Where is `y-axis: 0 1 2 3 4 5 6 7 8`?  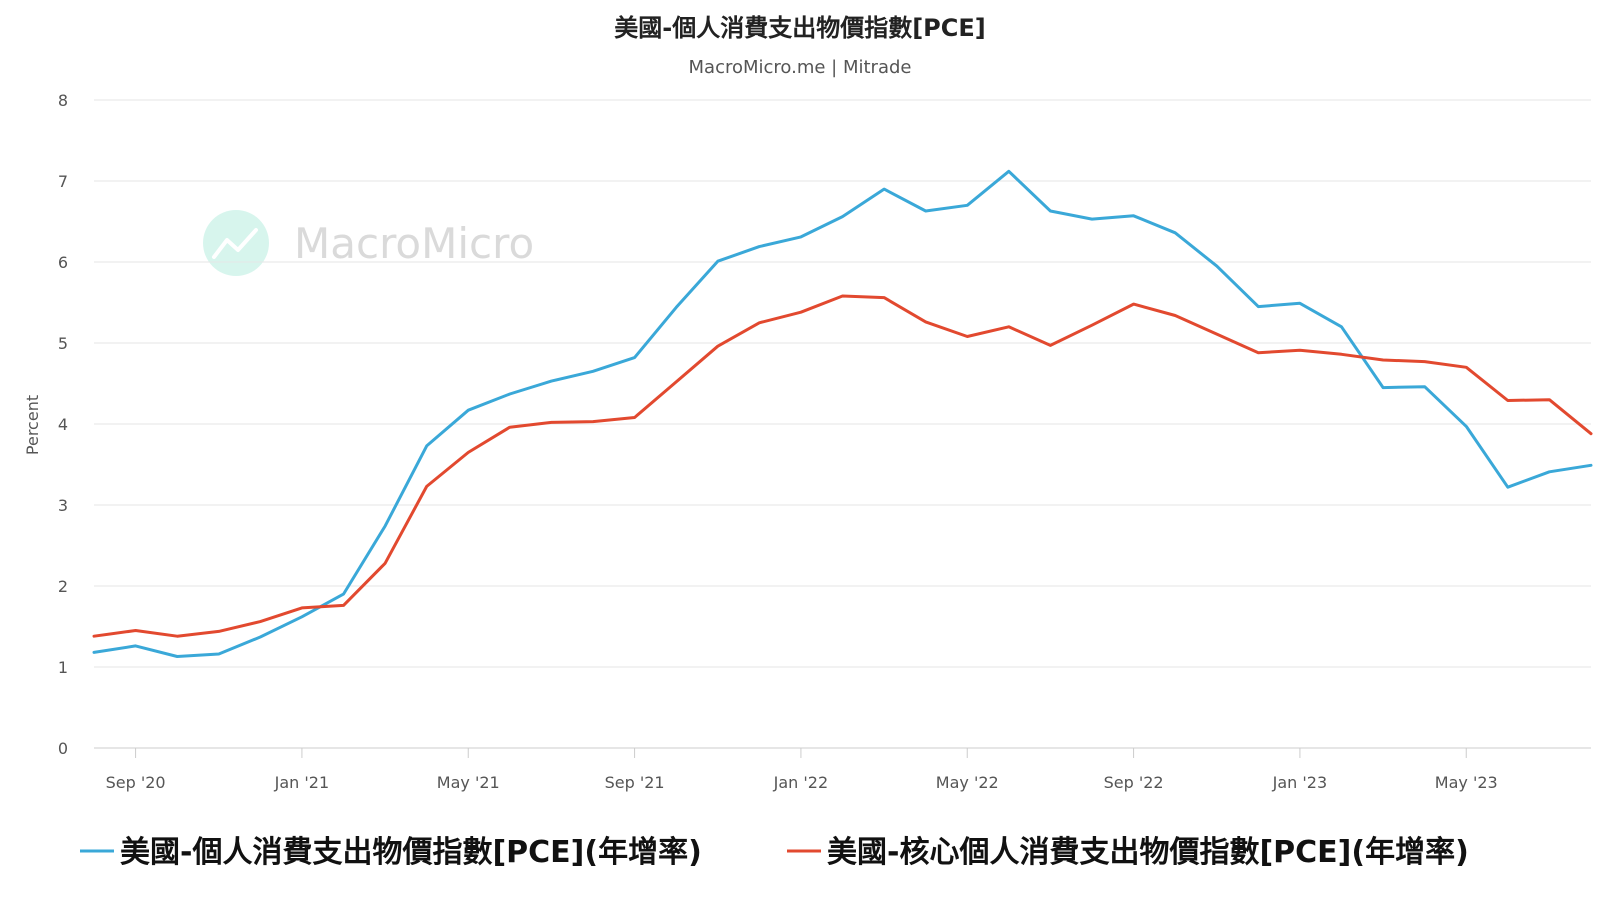
y-axis: 0 1 2 3 4 5 6 7 8 is located at coordinates (63, 424).